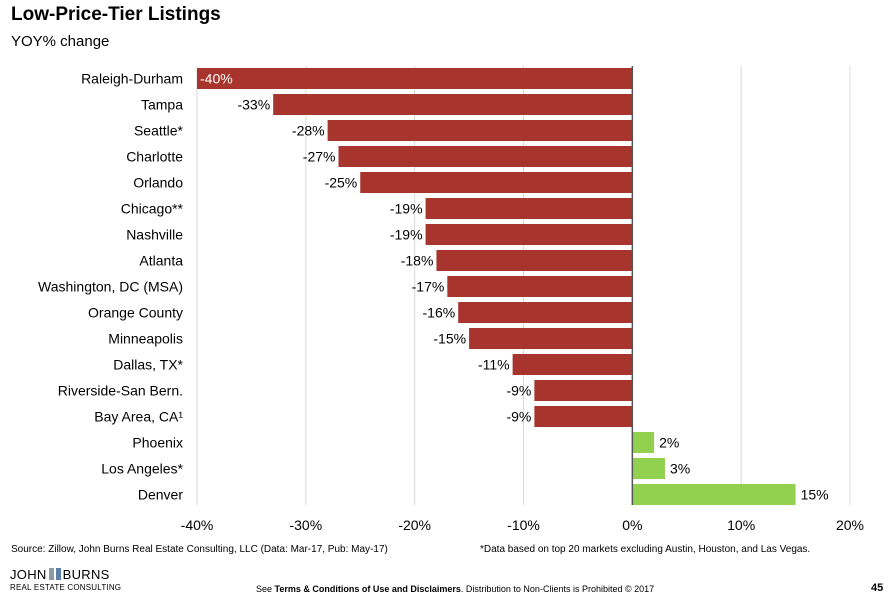 Image resolution: width=894 pixels, height=599 pixels. I want to click on category-label: Phoenix, so click(157, 443).